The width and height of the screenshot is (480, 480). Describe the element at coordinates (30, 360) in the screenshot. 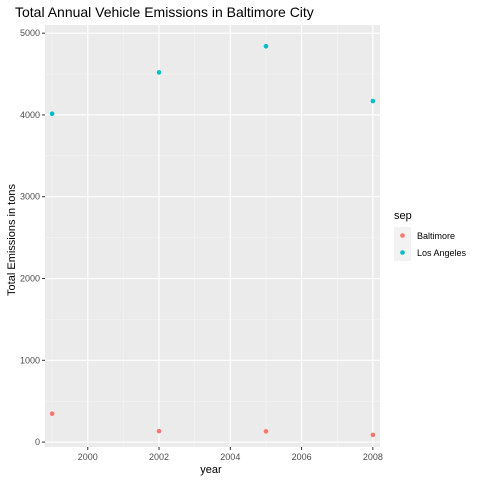

I see `y-tick-label: 1000` at that location.